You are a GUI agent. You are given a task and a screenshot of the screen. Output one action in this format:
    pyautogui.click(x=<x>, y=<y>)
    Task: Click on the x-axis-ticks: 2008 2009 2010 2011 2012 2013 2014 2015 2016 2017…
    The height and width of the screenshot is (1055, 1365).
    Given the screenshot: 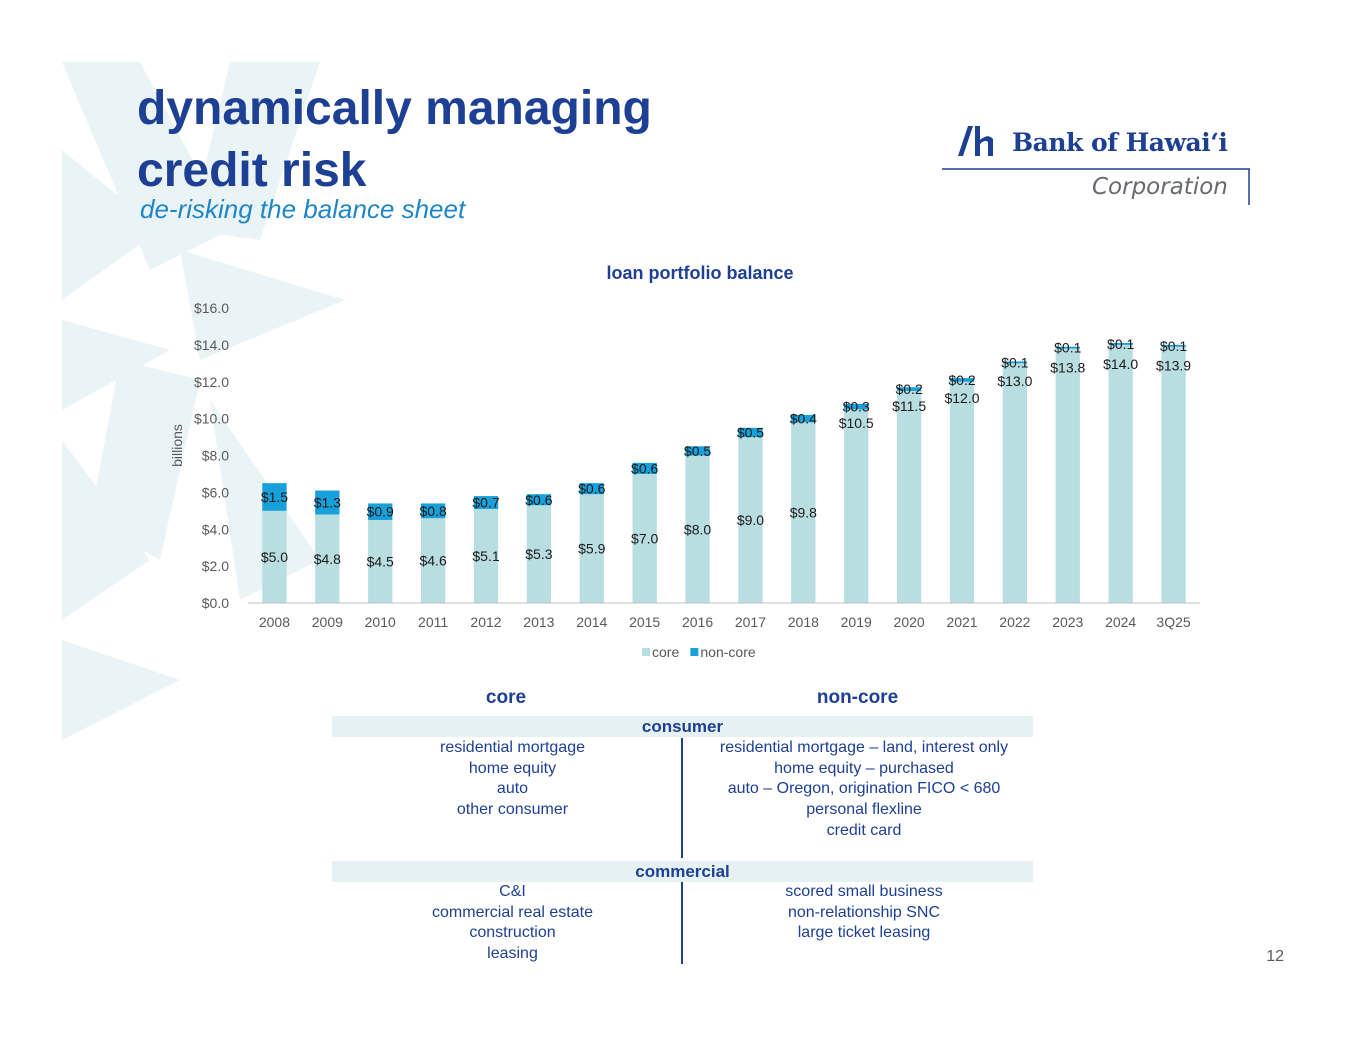 What is the action you would take?
    pyautogui.click(x=725, y=622)
    